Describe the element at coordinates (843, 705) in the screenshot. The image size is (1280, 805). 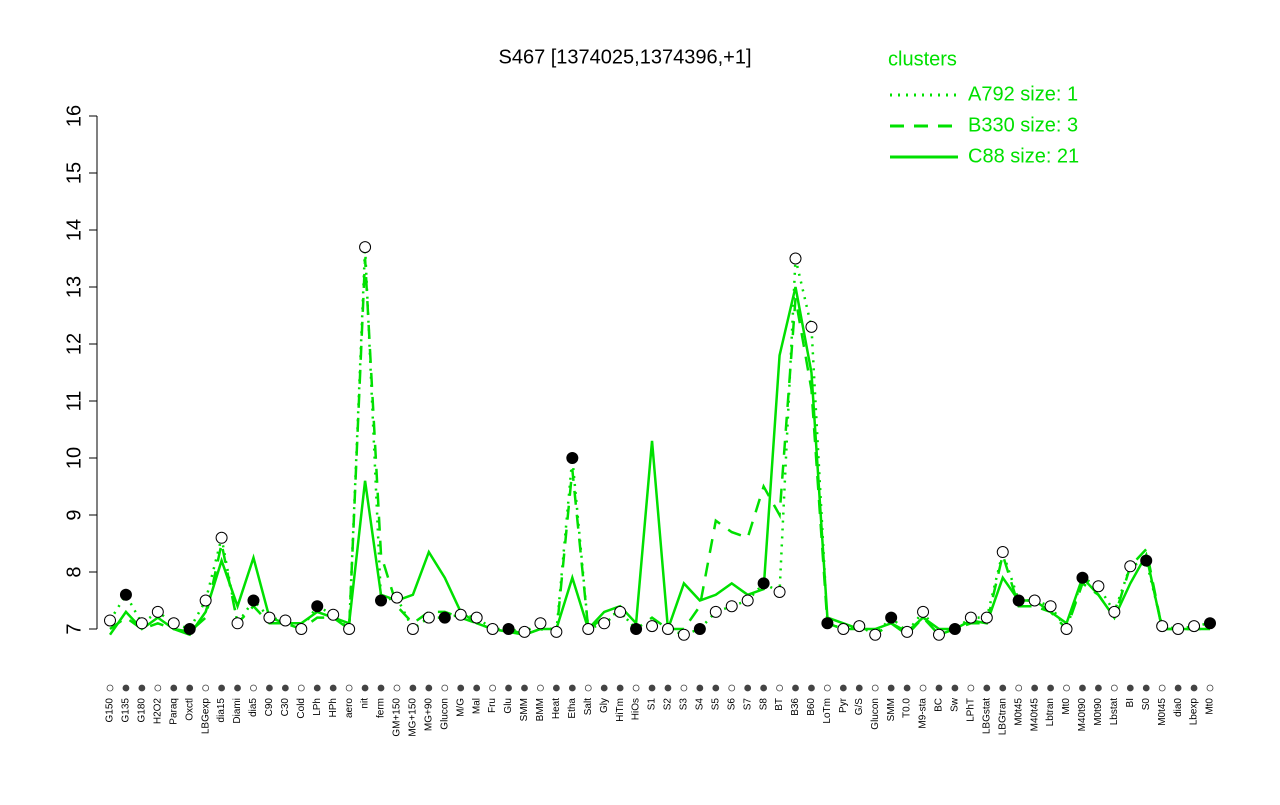
I see `x-tick-label: Pyr` at that location.